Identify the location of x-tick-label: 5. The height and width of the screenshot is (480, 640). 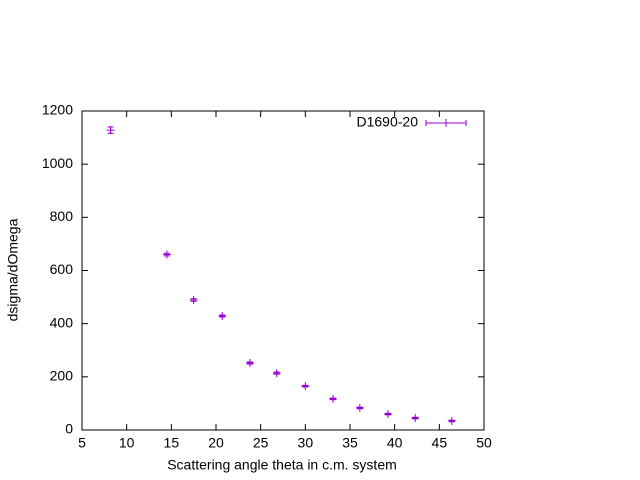
(82, 443).